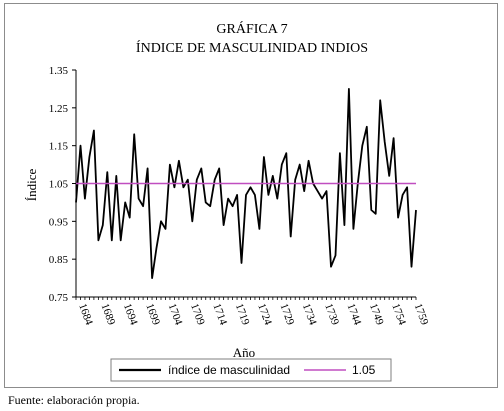 The width and height of the screenshot is (504, 411). What do you see at coordinates (354, 314) in the screenshot?
I see `x-tick-label: 1744` at bounding box center [354, 314].